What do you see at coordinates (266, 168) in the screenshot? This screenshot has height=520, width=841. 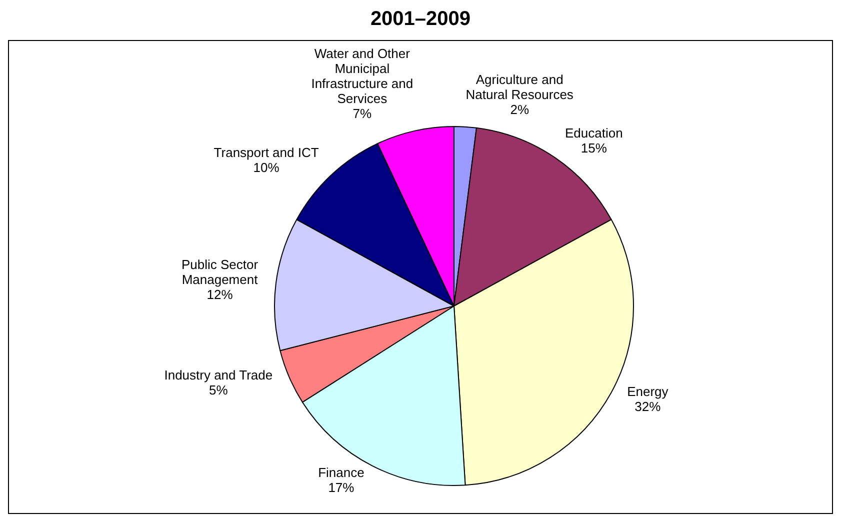 I see `data-label: 10%` at bounding box center [266, 168].